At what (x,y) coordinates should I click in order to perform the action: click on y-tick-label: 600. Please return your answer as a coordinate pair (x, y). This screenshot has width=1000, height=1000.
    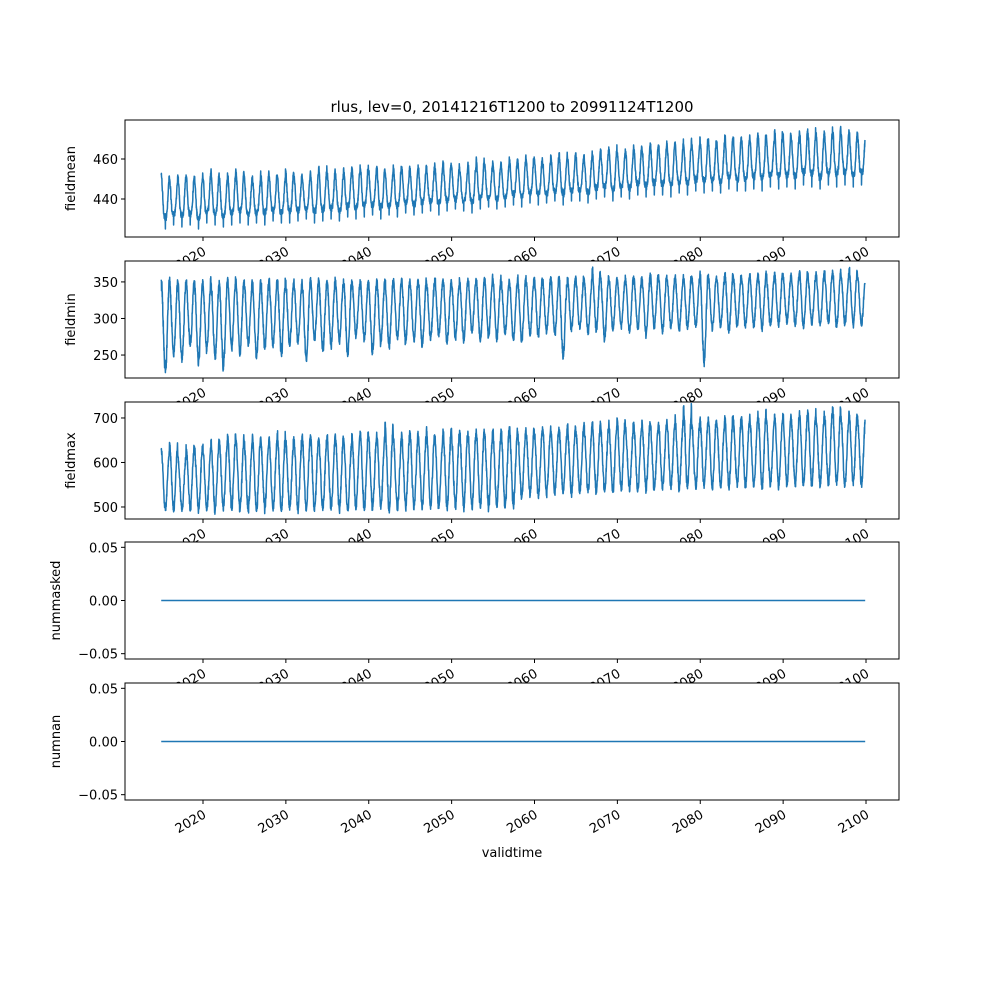
    Looking at the image, I should click on (105, 463).